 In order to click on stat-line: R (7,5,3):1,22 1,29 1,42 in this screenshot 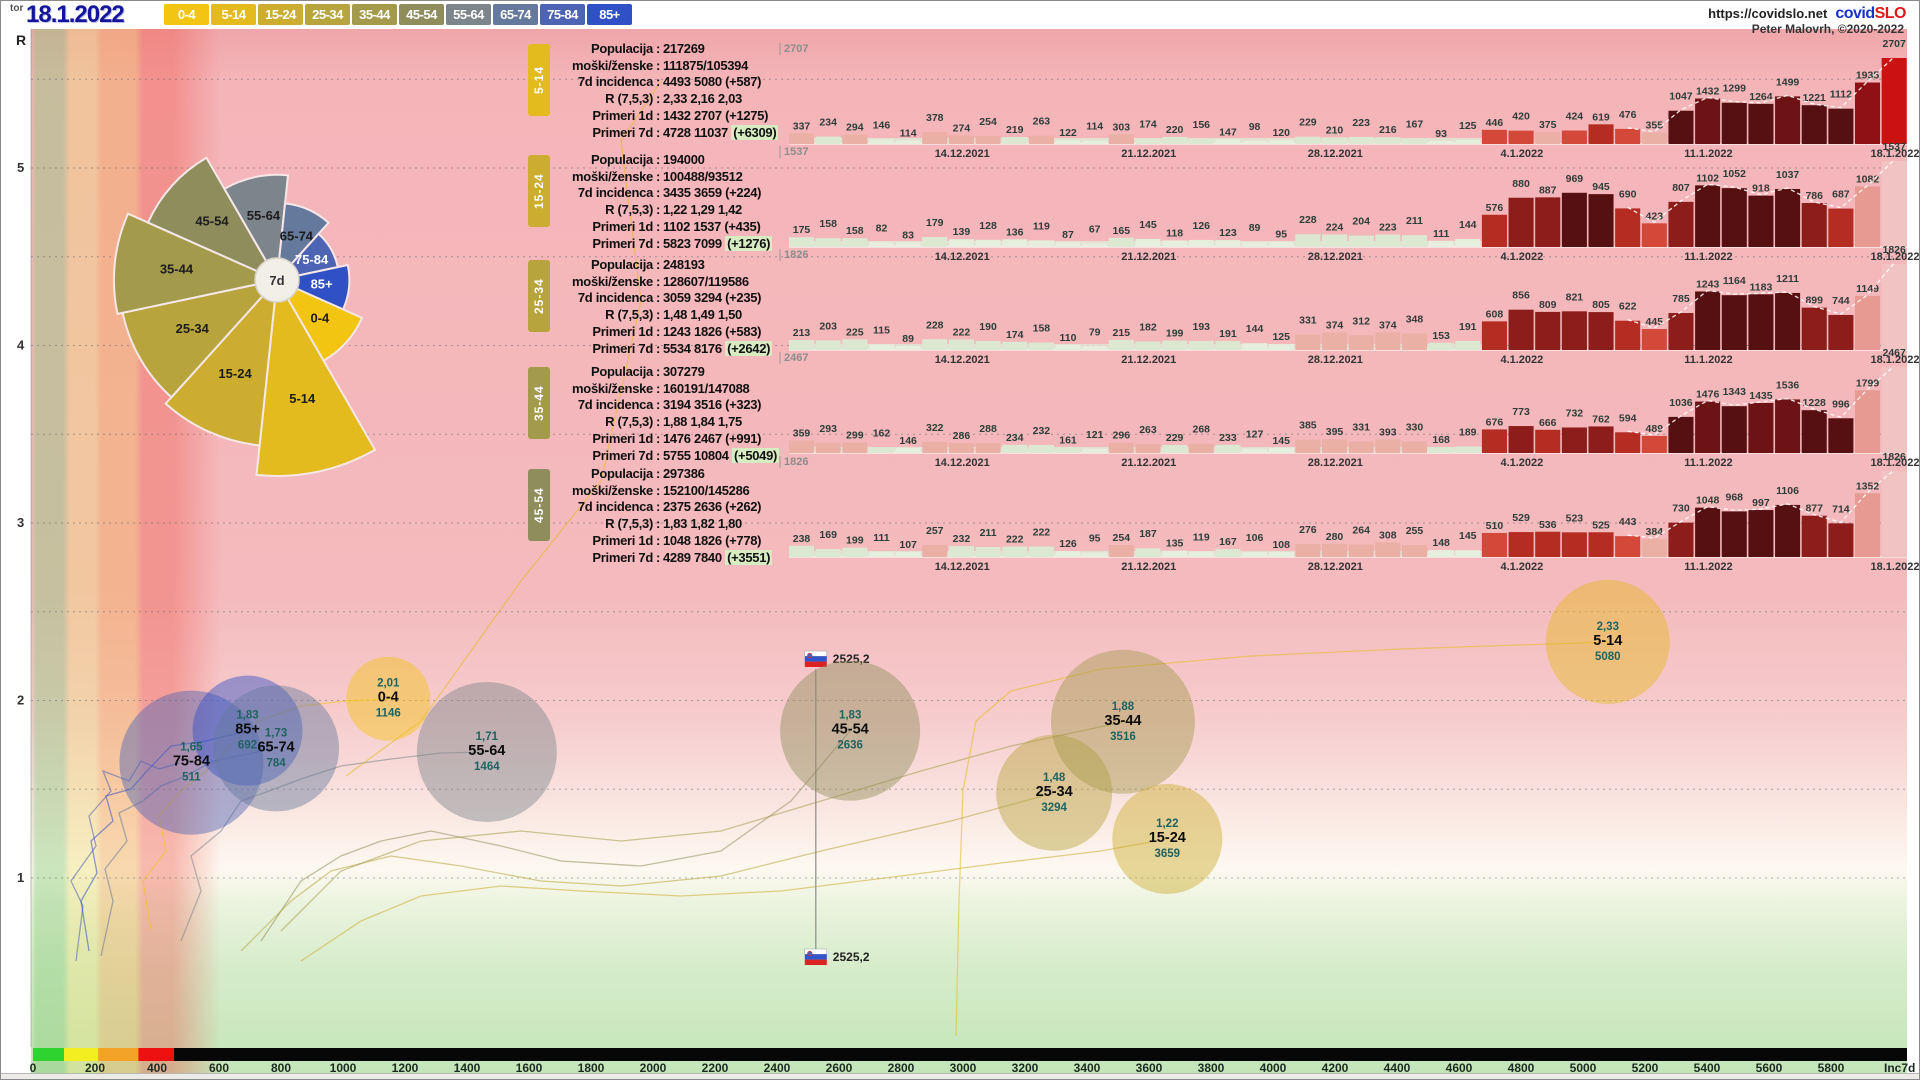, I will do `click(665, 209)`.